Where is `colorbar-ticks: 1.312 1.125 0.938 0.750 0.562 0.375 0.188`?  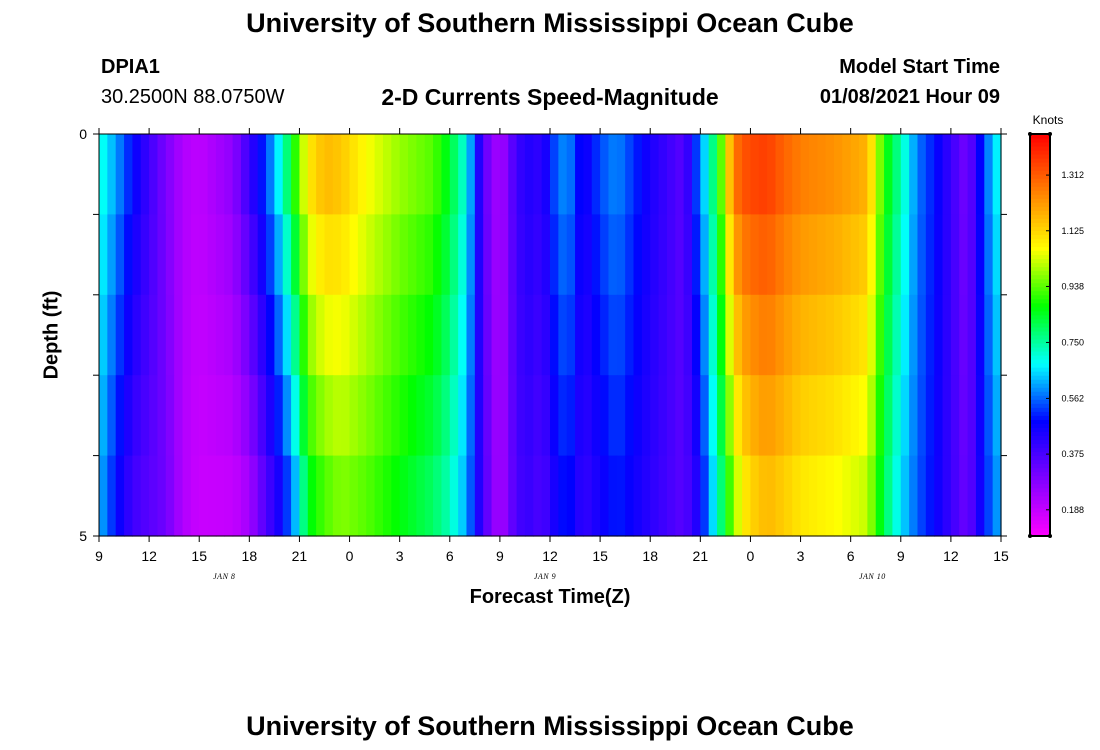
colorbar-ticks: 1.312 1.125 0.938 0.750 0.562 0.375 0.188 is located at coordinates (1056, 335).